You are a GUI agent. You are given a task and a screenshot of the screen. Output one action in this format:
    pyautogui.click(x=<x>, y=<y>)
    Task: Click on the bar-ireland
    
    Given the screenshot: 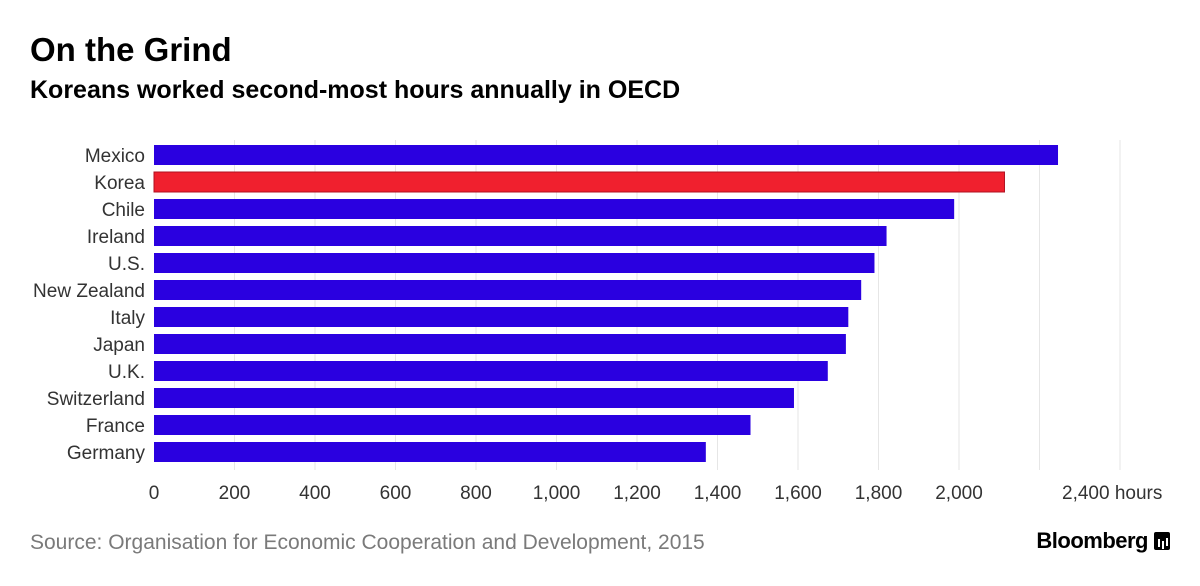 What is the action you would take?
    pyautogui.click(x=520, y=236)
    